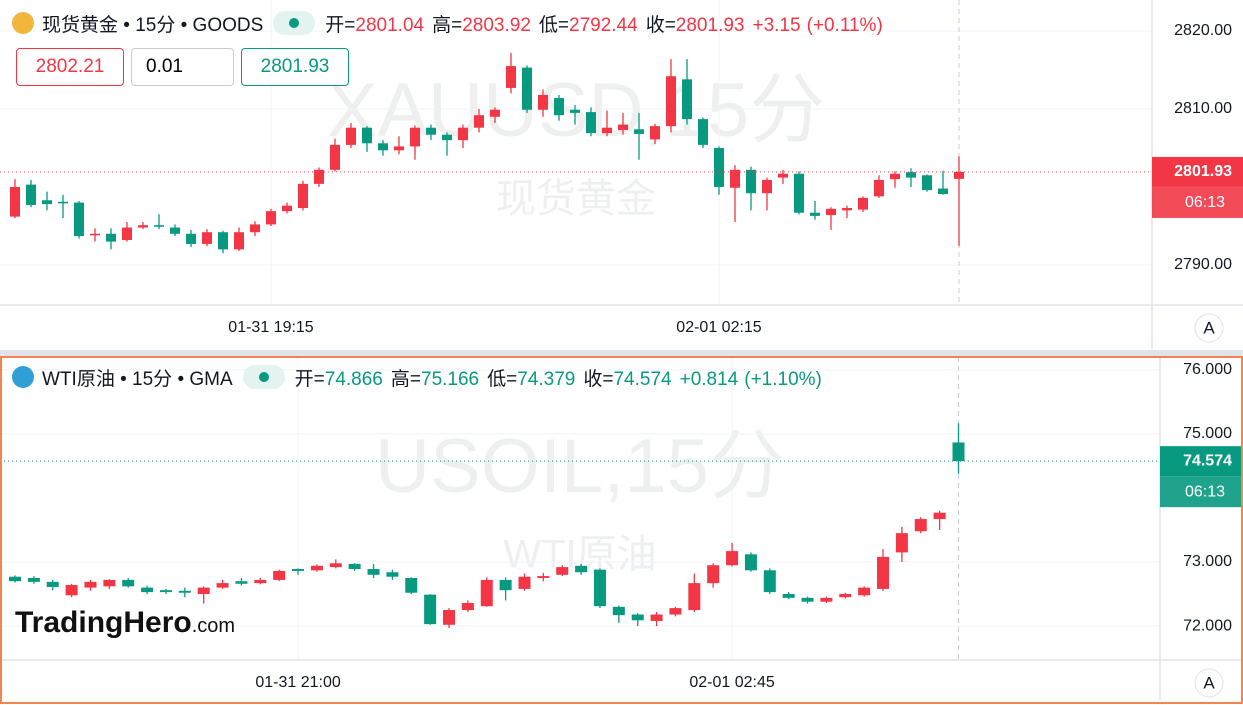 This screenshot has width=1243, height=705. Describe the element at coordinates (732, 682) in the screenshot. I see `x-tick-label: 02-01 02:45` at that location.